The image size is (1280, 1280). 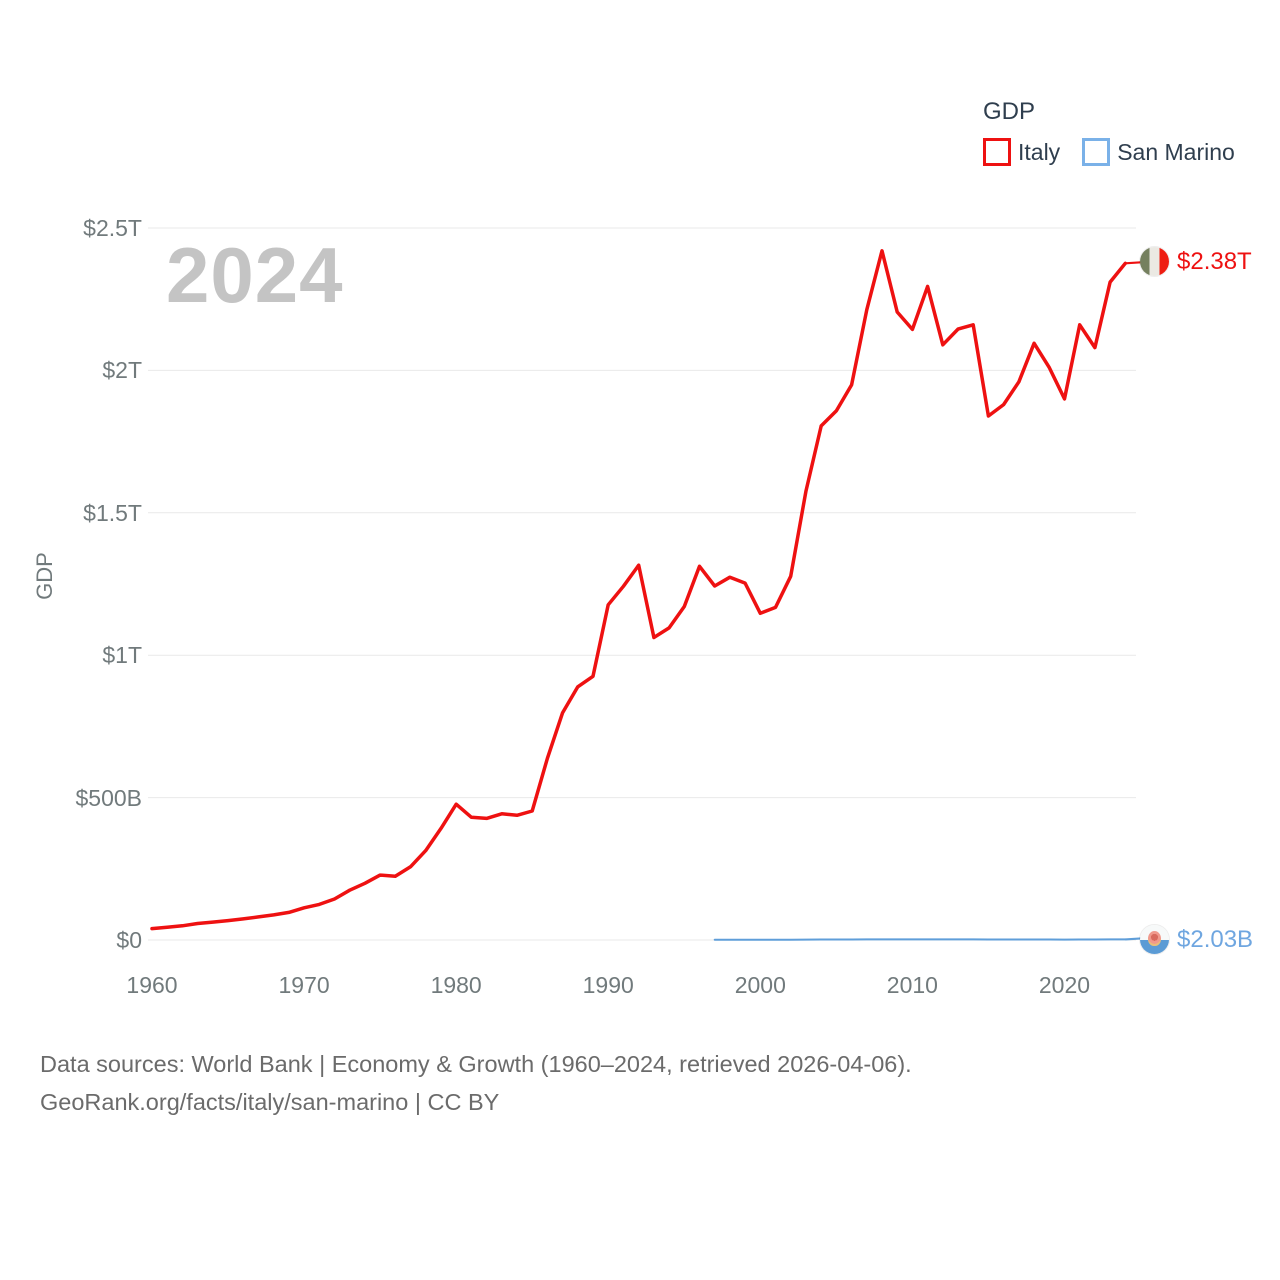 What do you see at coordinates (112, 228) in the screenshot?
I see `y-tick-label: $2.5T` at bounding box center [112, 228].